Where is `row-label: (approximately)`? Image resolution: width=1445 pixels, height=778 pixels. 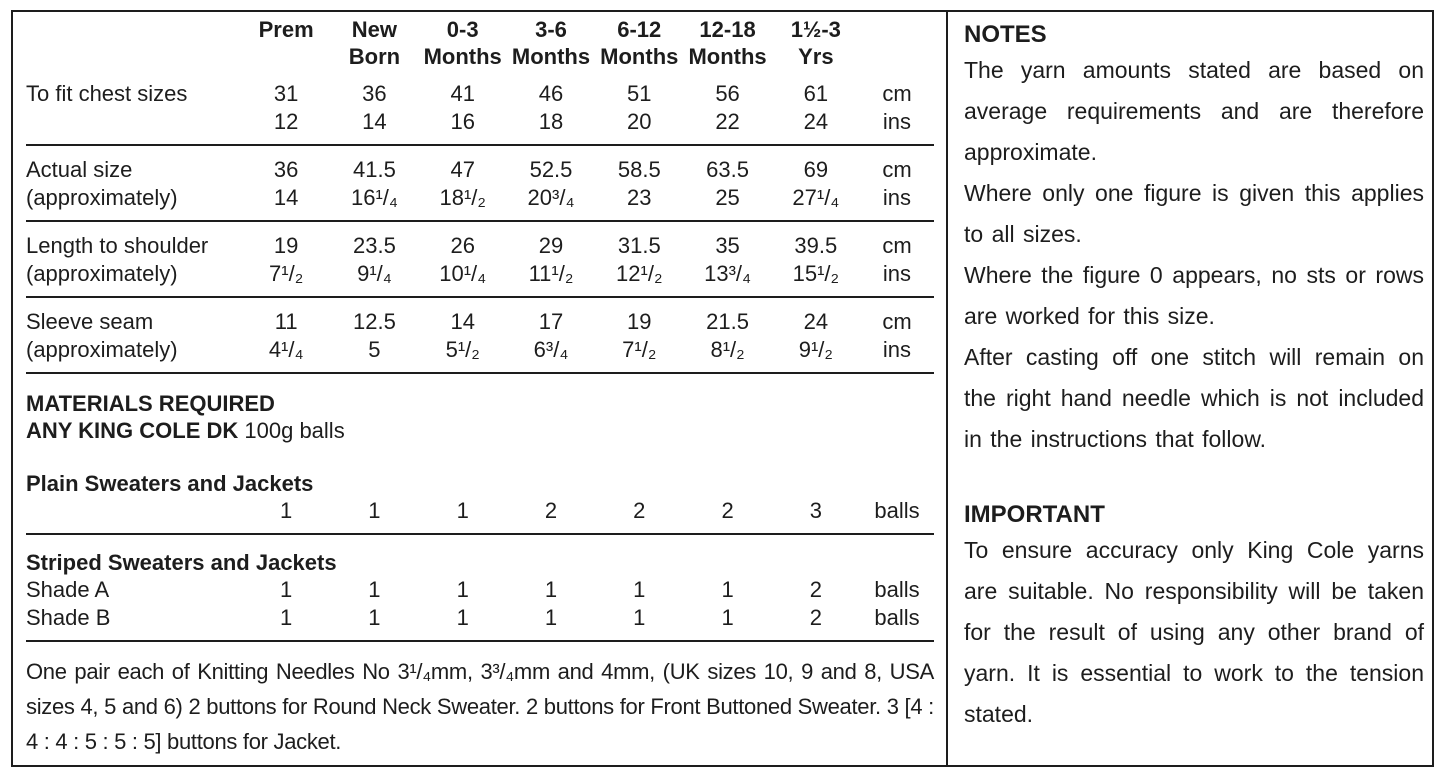 row-label: (approximately) is located at coordinates (102, 197).